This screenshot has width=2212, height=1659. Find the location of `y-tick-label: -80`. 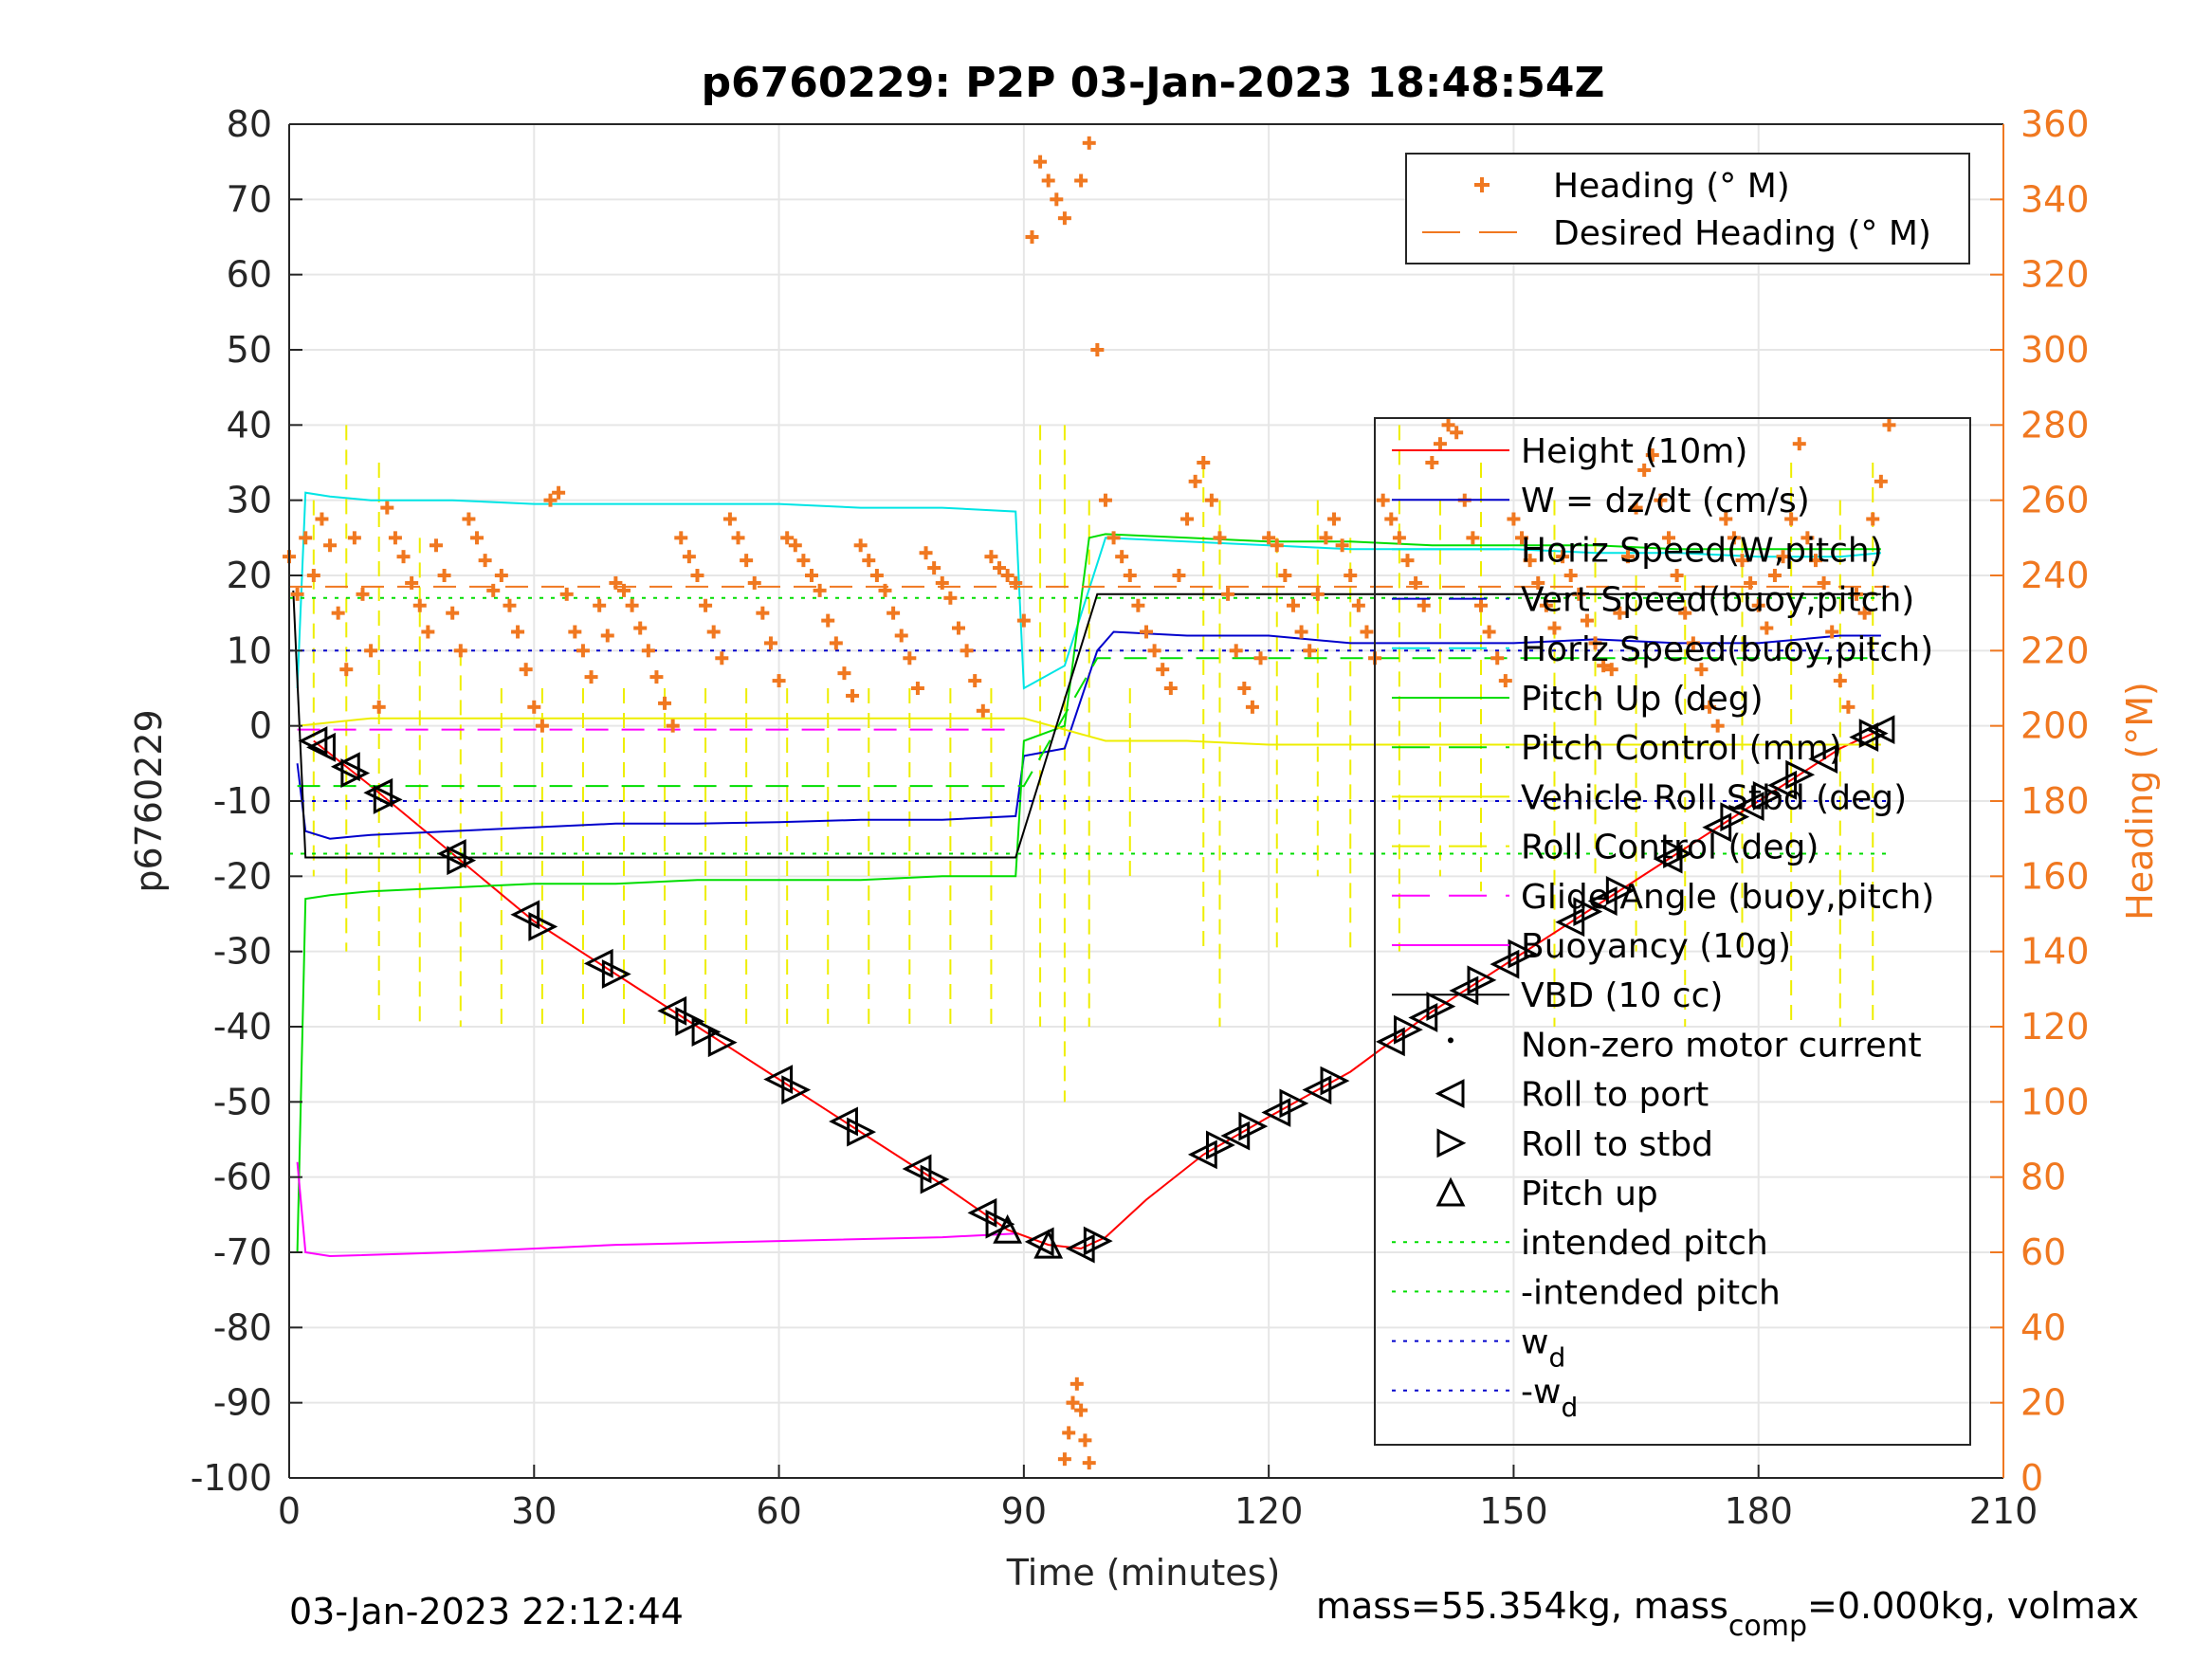

y-tick-label: -80 is located at coordinates (242, 1327).